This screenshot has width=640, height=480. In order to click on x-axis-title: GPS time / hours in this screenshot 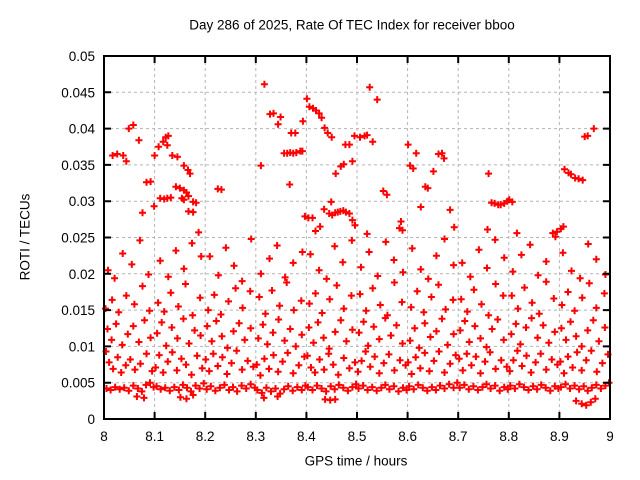, I will do `click(356, 461)`.